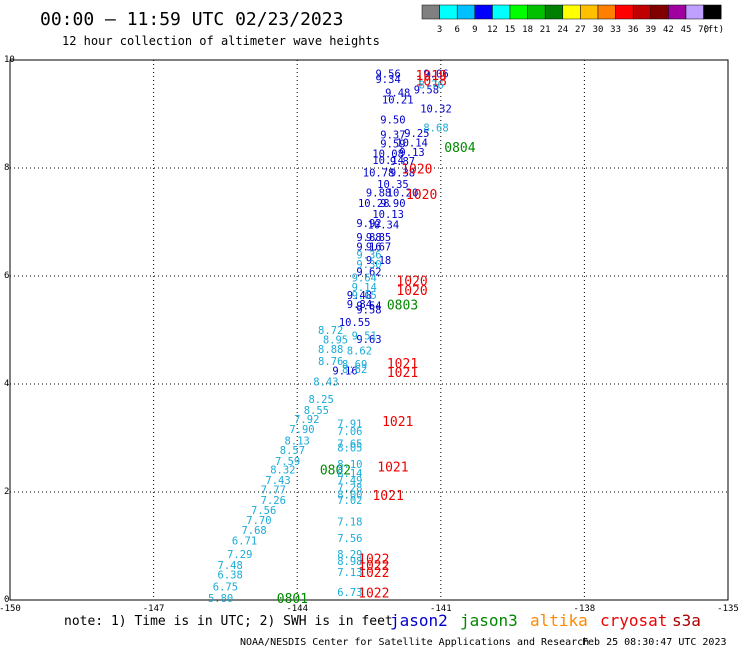  What do you see at coordinates (435, 75) in the screenshot?
I see `data-point-jason2: 9.06` at bounding box center [435, 75].